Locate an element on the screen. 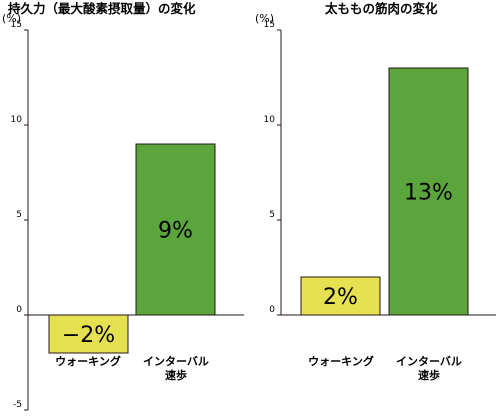  chart1-category-label: インターバル is located at coordinates (176, 361).